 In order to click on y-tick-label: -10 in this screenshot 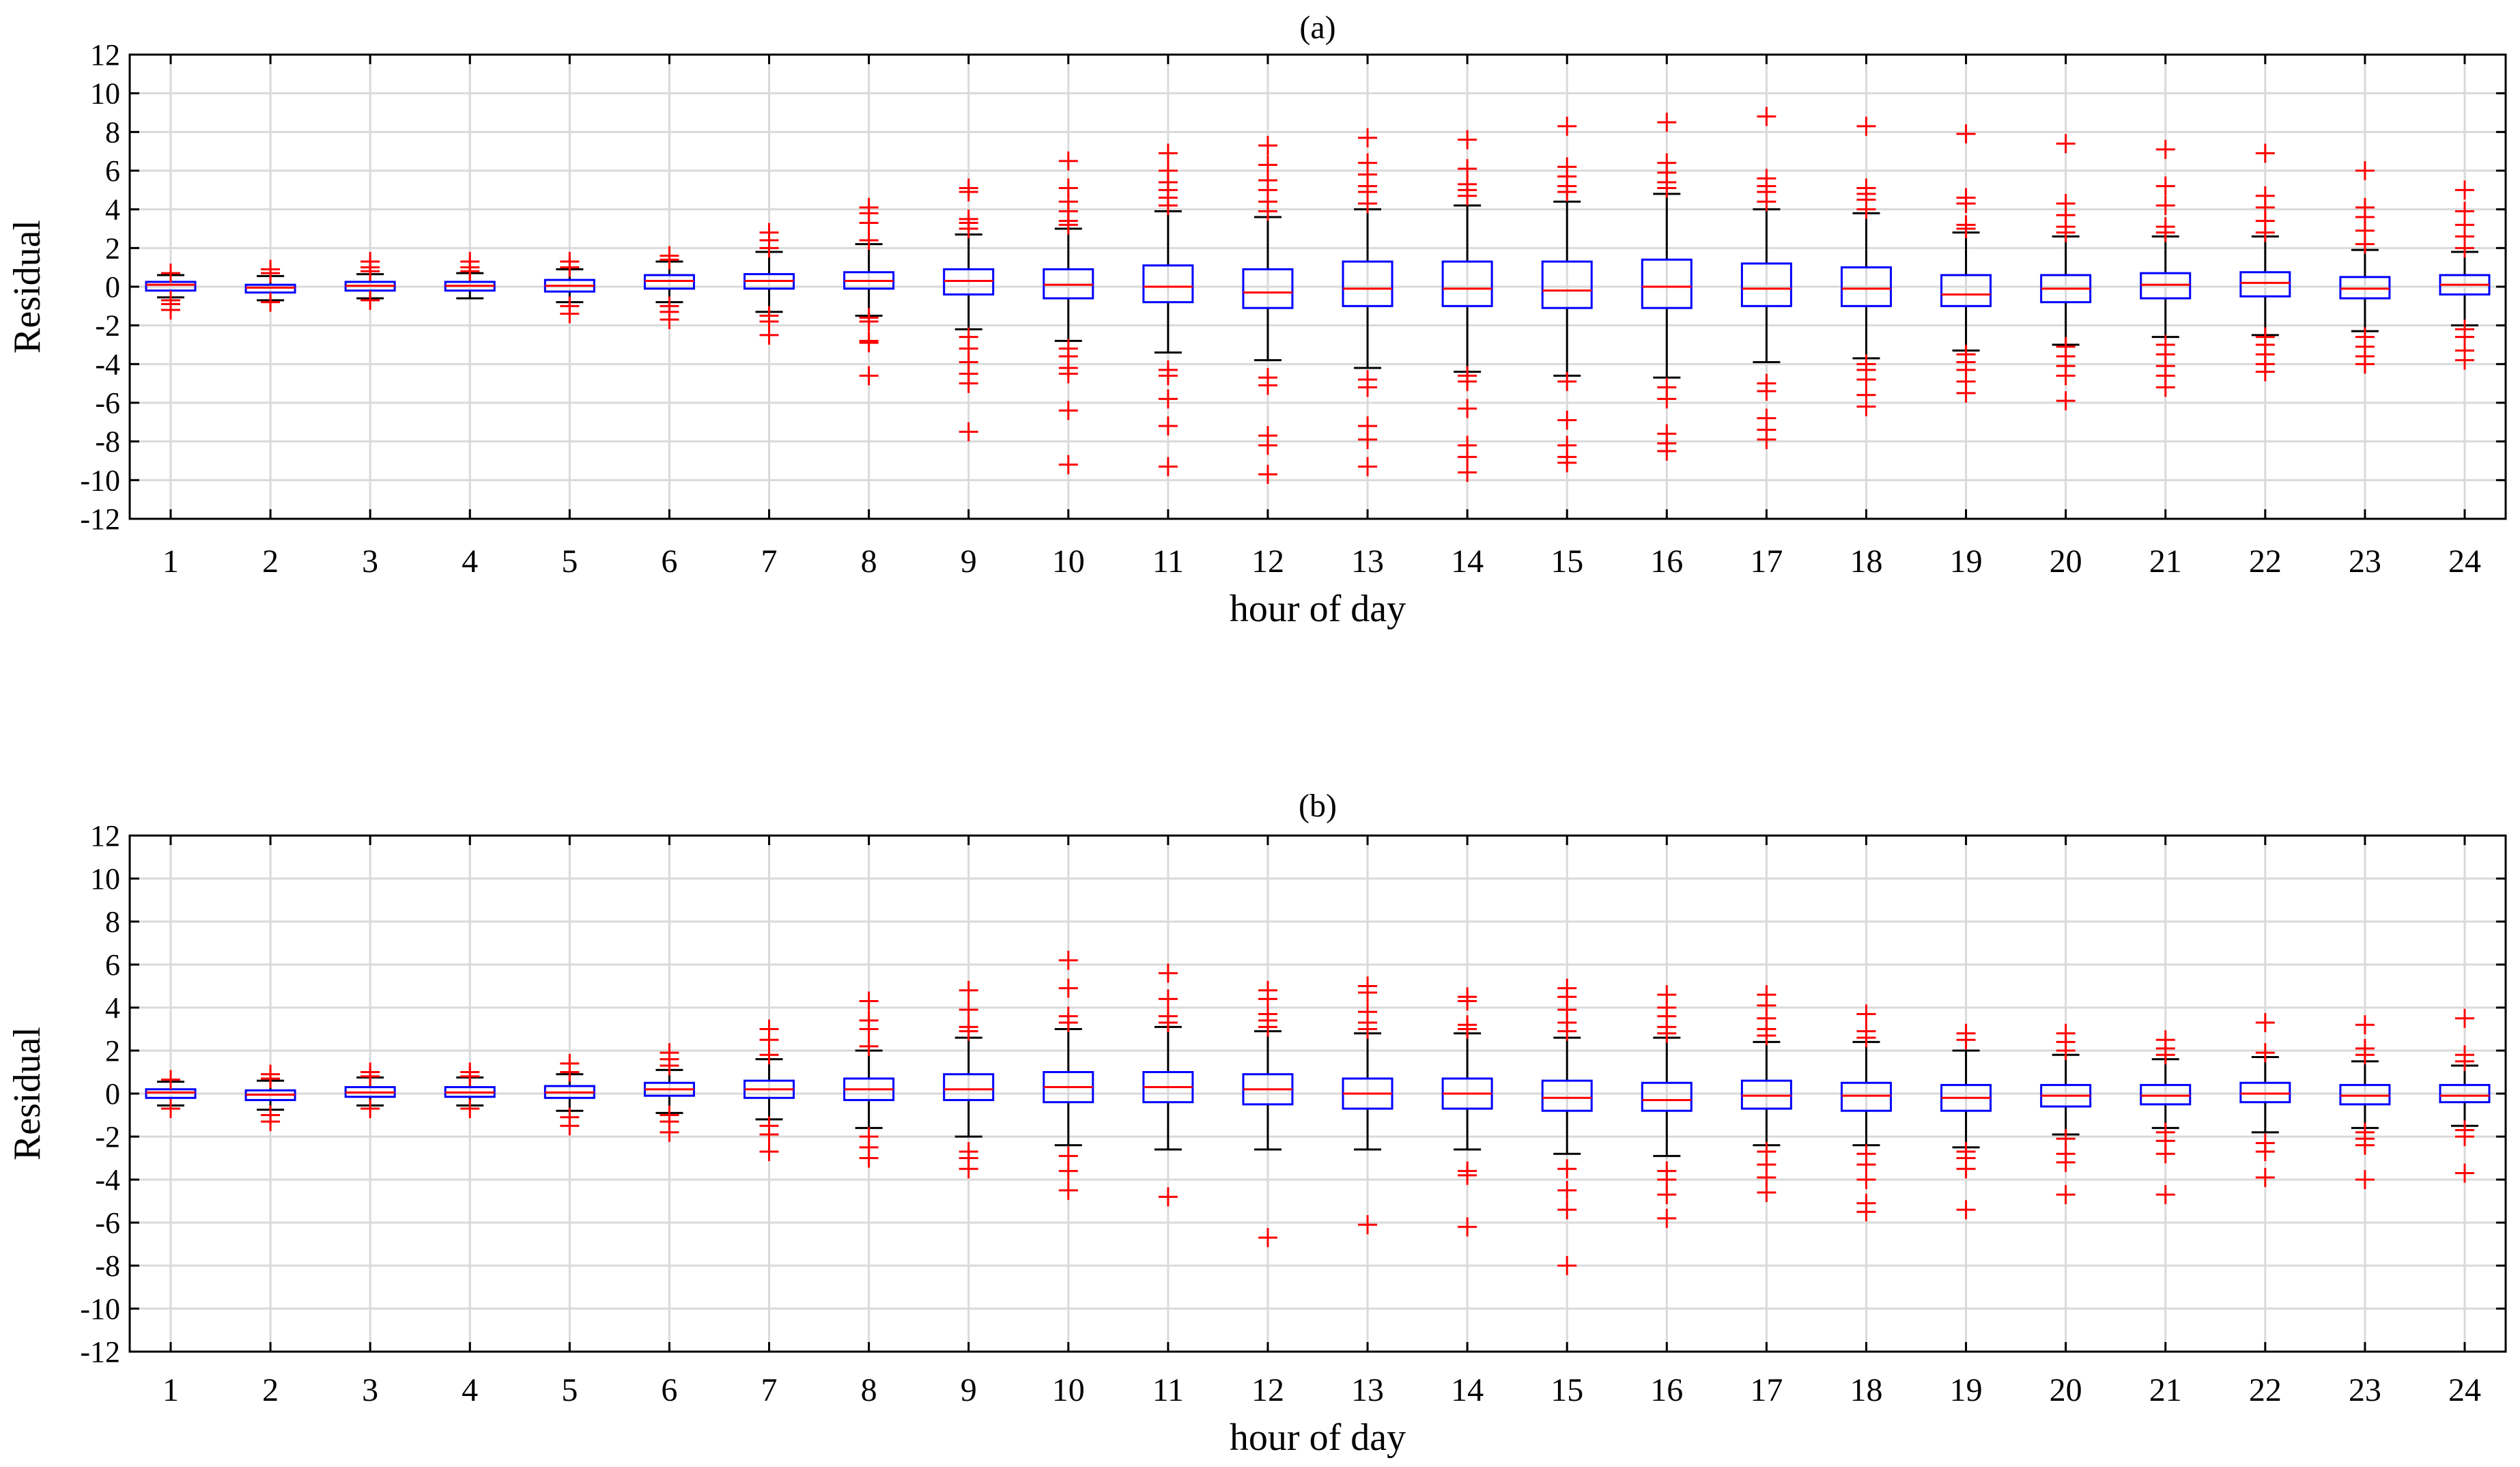, I will do `click(100, 1309)`.